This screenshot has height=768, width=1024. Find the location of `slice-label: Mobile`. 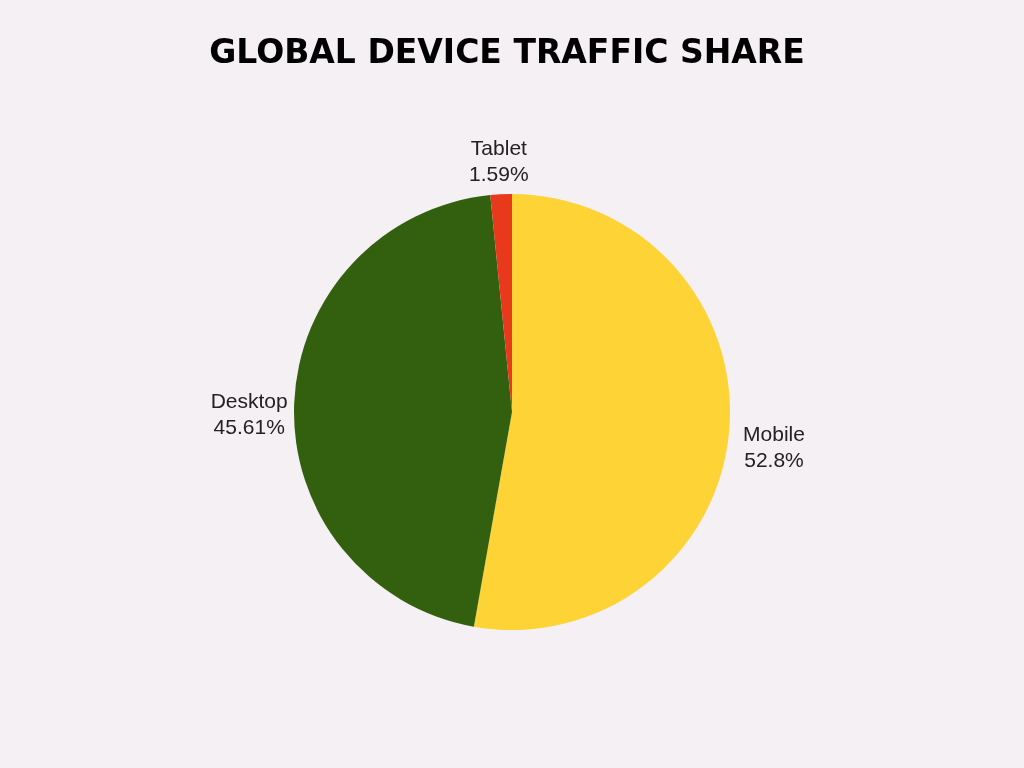

slice-label: Mobile is located at coordinates (774, 434).